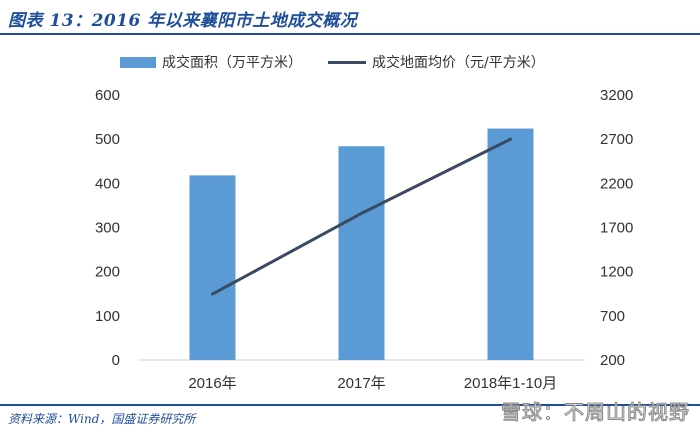 The image size is (700, 432). Describe the element at coordinates (107, 95) in the screenshot. I see `y-left-tick-label: 600` at that location.